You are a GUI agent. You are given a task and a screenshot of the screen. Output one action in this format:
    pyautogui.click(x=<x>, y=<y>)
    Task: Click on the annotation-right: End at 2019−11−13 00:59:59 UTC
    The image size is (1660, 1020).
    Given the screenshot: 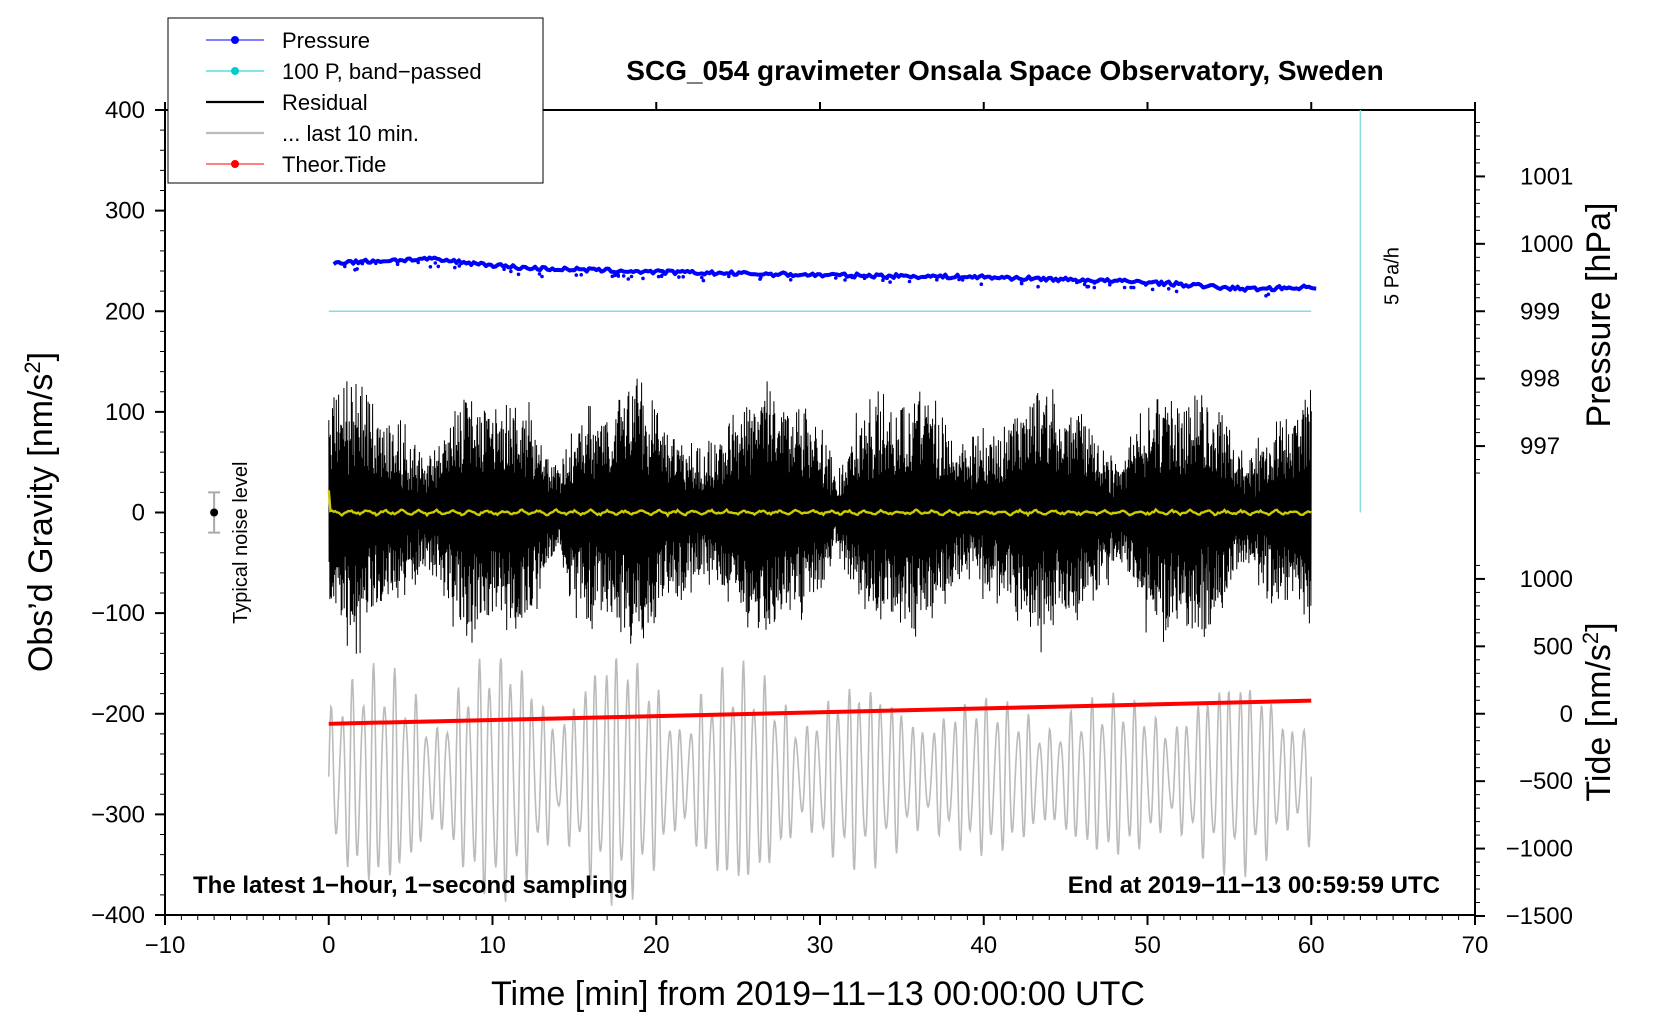 What is the action you would take?
    pyautogui.click(x=1254, y=885)
    